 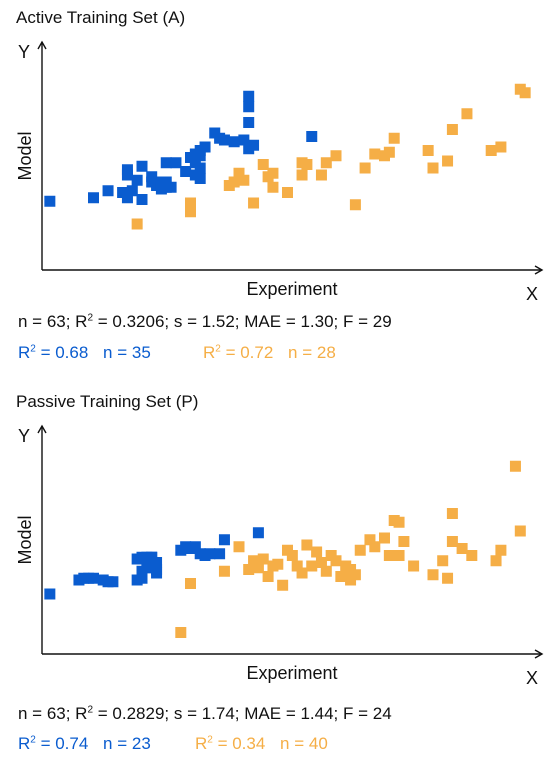 I want to click on stats-text-2: = 0.3206; s = 1.52; MAE = 1.30; F = 29, so click(x=242, y=321).